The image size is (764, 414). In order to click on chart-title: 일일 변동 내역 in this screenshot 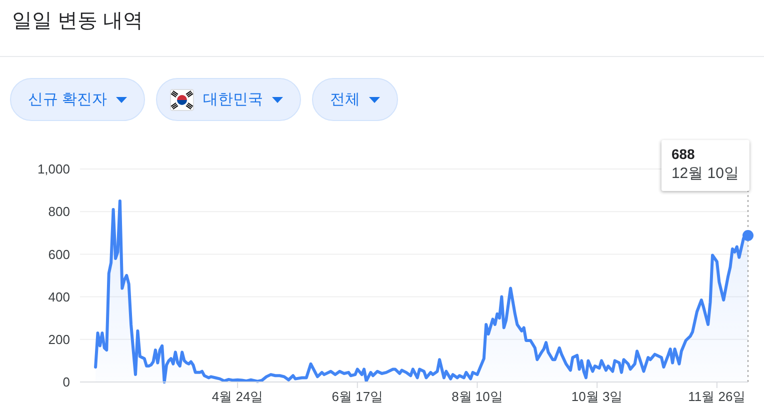, I will do `click(78, 21)`.